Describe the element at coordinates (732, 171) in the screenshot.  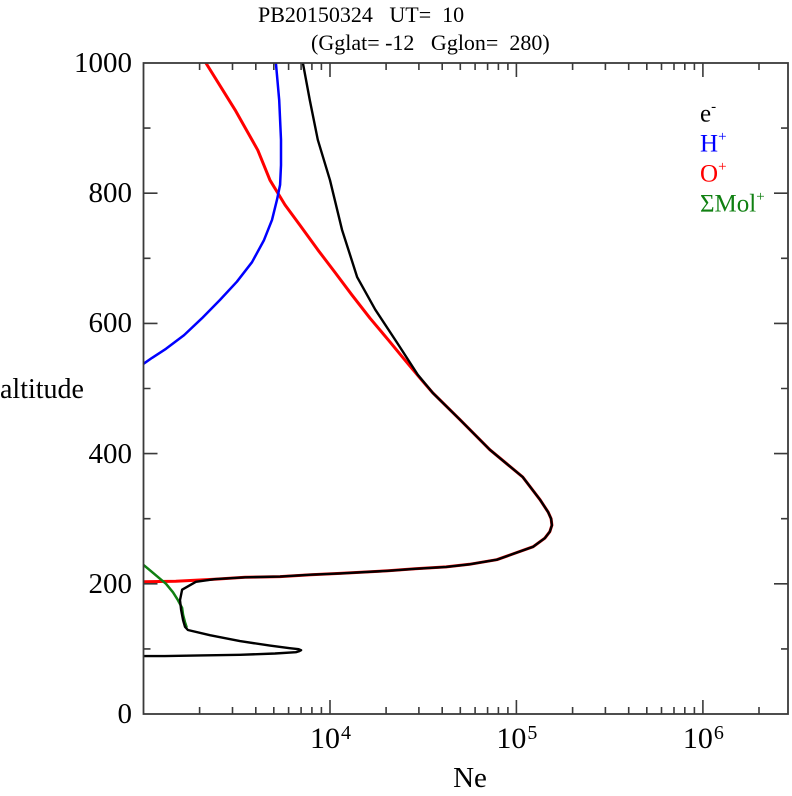
I see `legend-item-o-plus: O+` at that location.